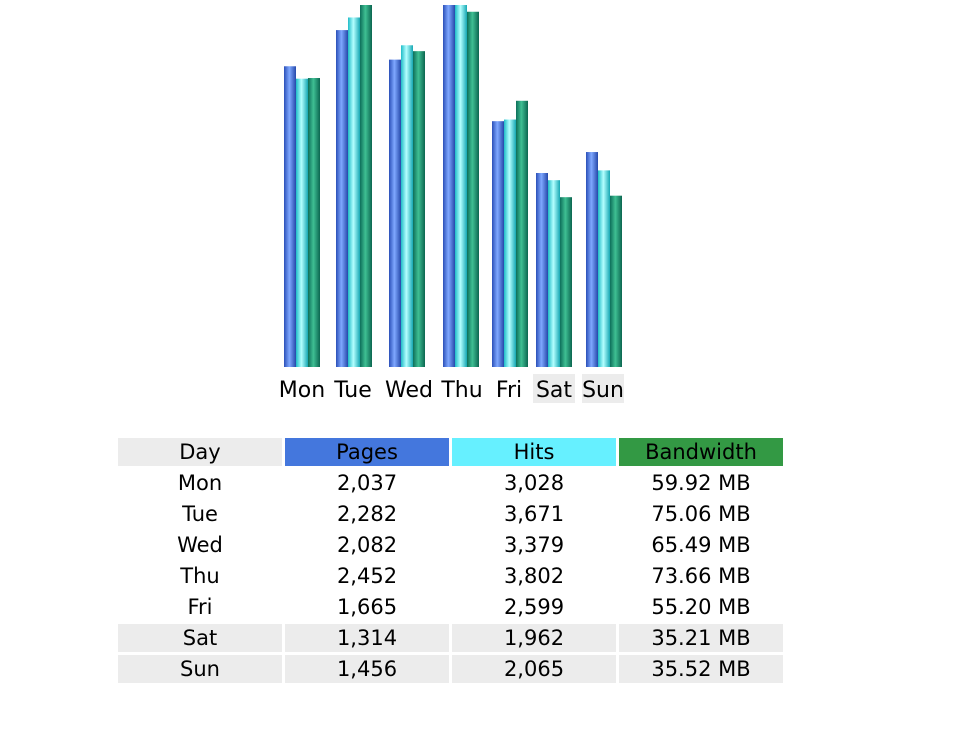 This screenshot has height=734, width=970. Describe the element at coordinates (200, 483) in the screenshot. I see `cell-day: Mon` at that location.